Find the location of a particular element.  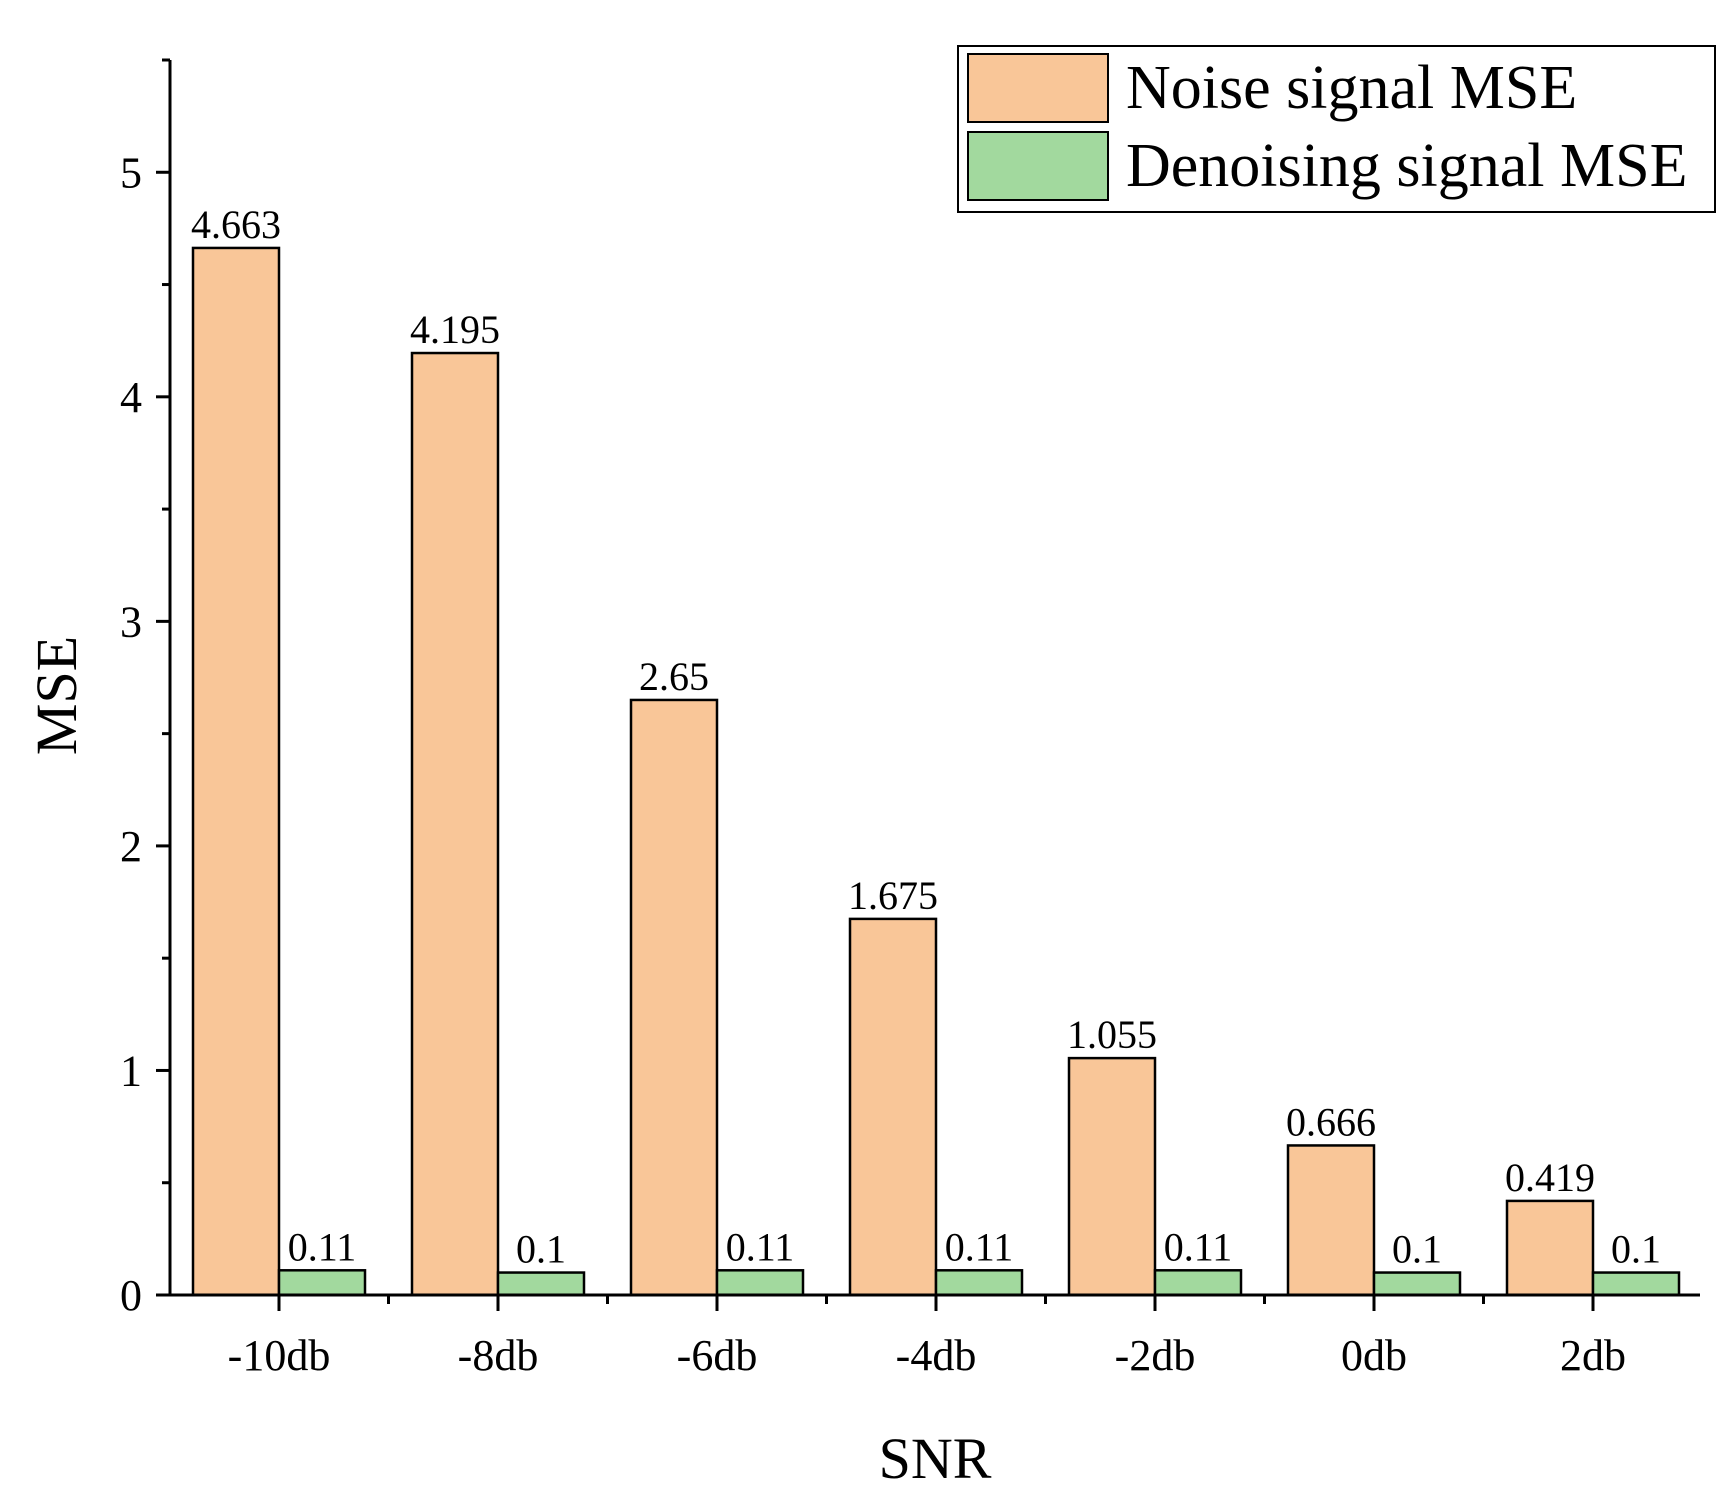

data-label: 4.663 is located at coordinates (236, 224).